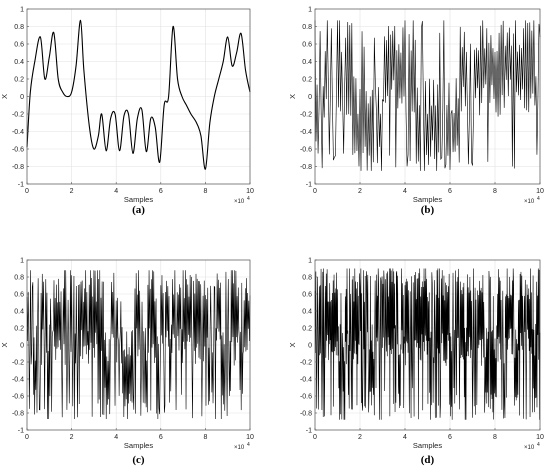  I want to click on panel-label: (a), so click(138, 210).